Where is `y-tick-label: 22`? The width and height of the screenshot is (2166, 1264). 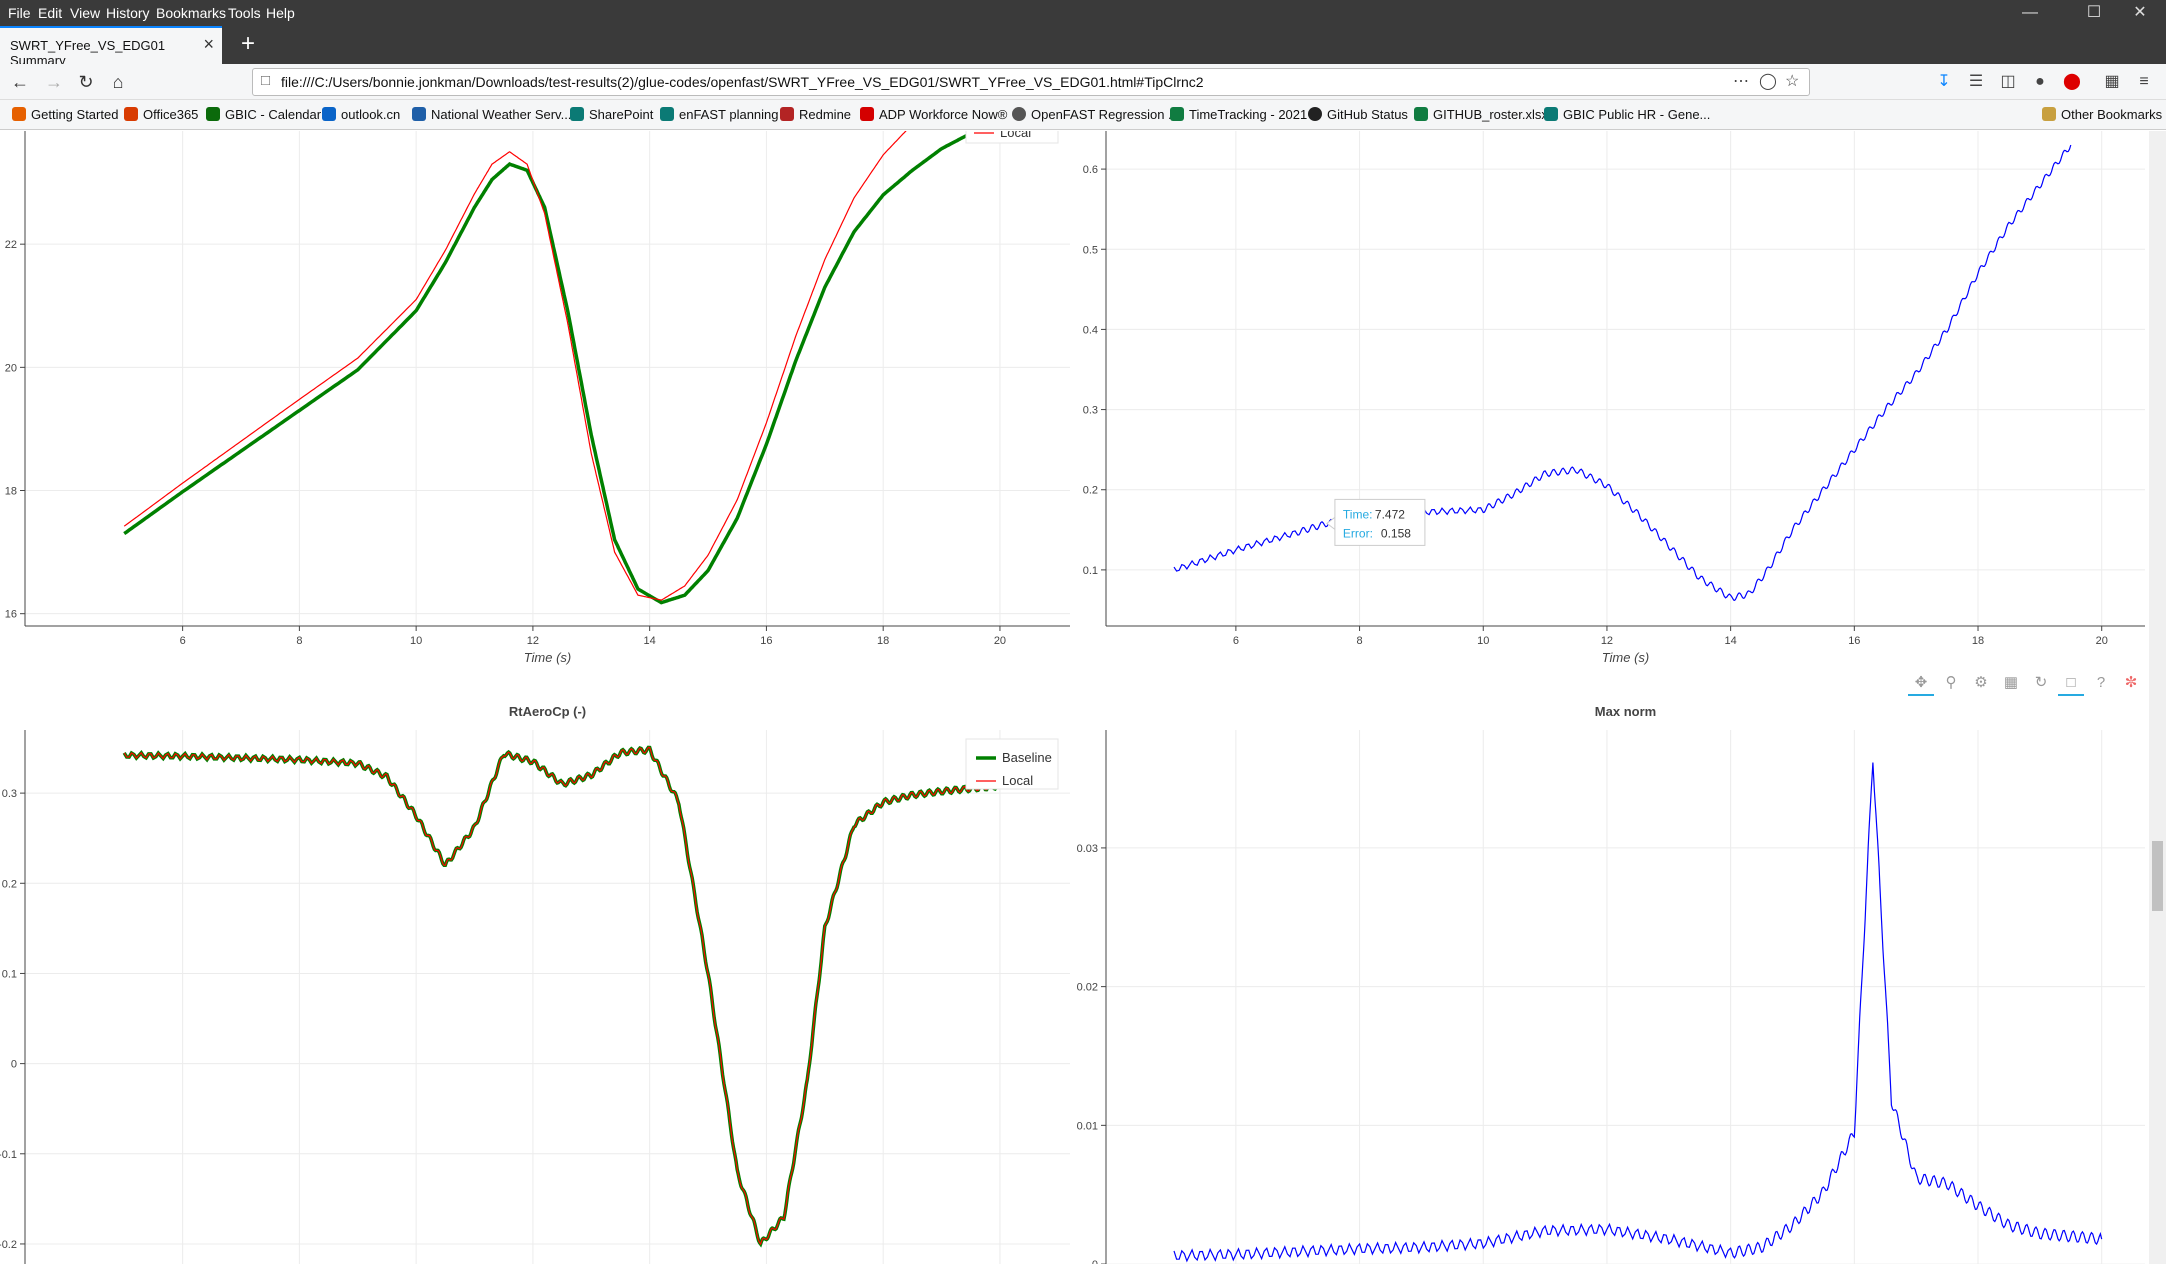 y-tick-label: 22 is located at coordinates (11, 245).